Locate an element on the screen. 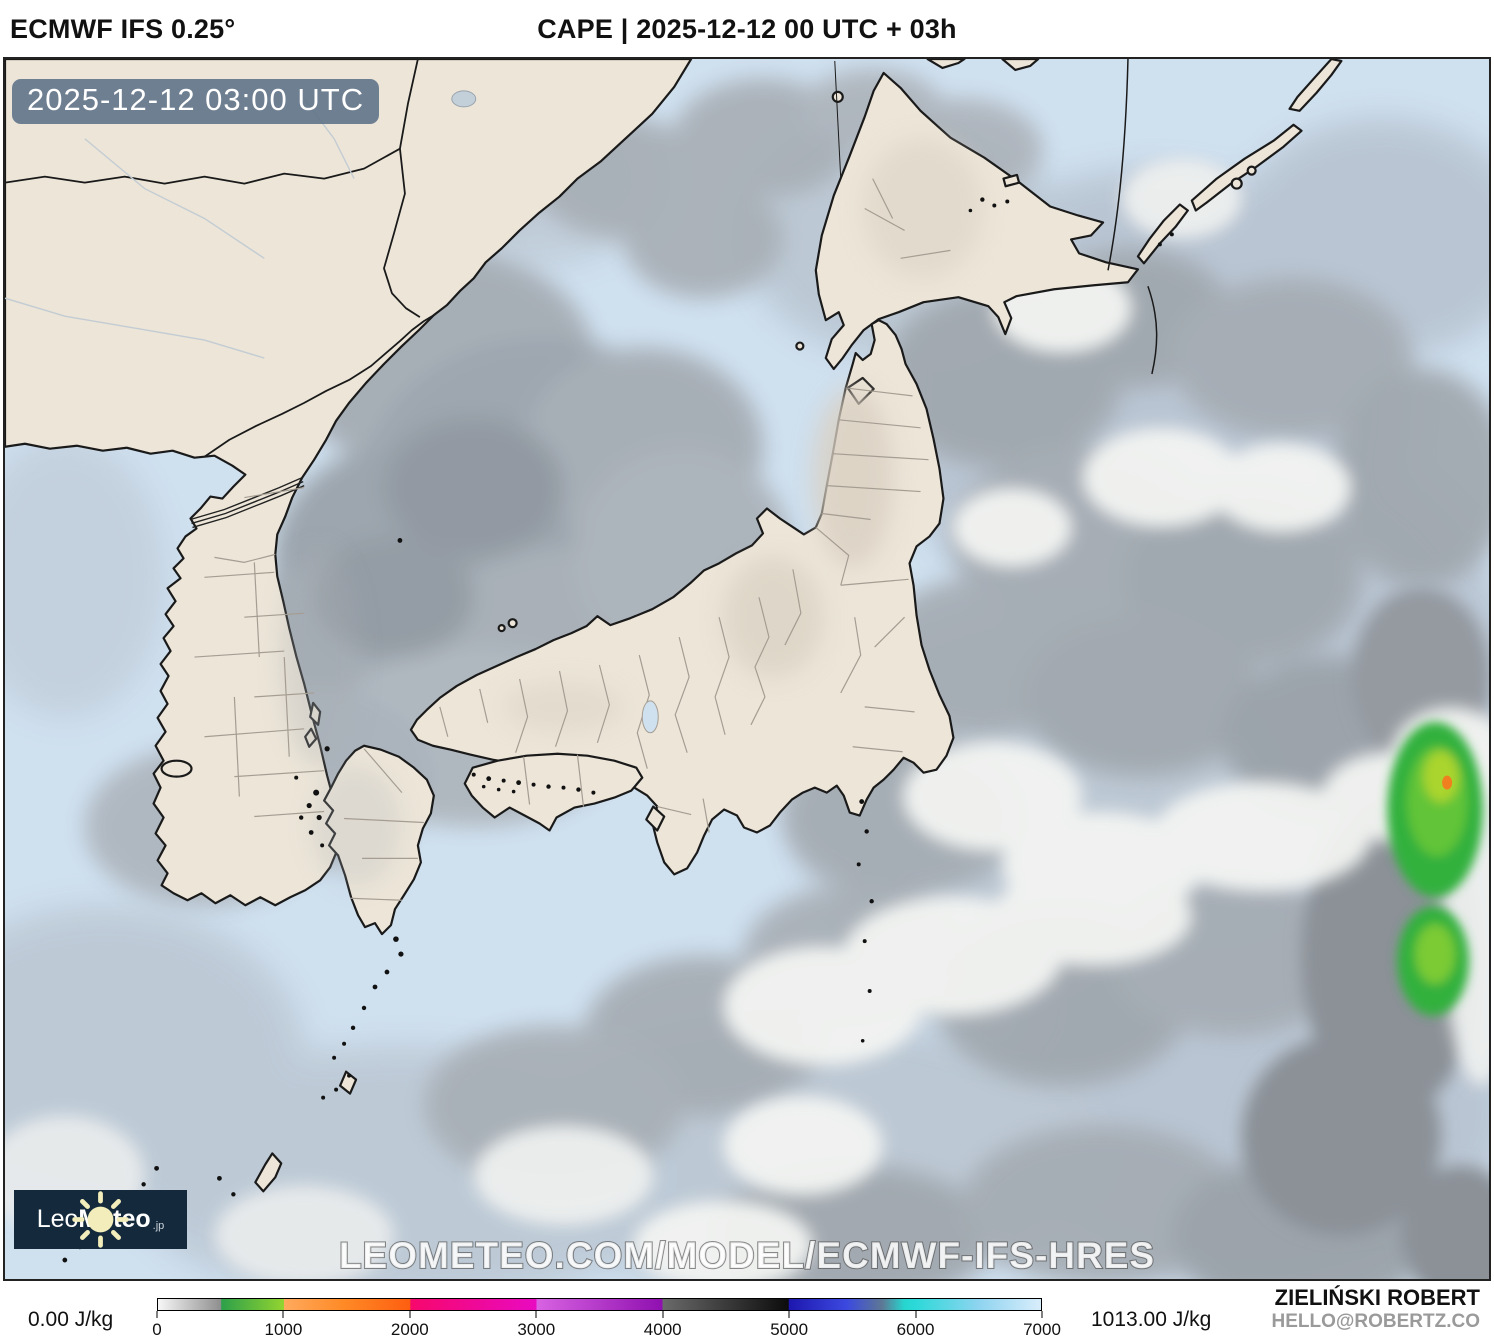 This screenshot has width=1494, height=1337. dmz-band is located at coordinates (247, 502).